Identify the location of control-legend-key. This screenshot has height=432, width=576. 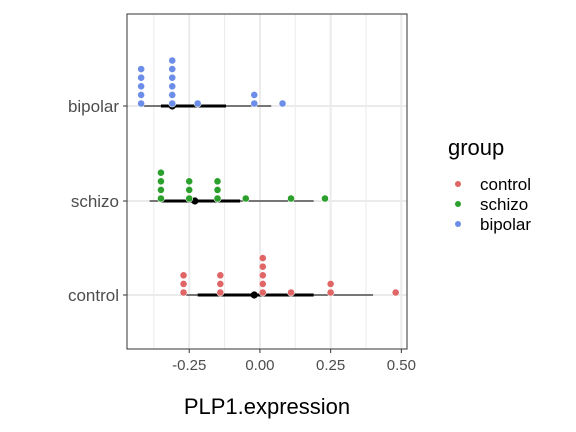
(458, 184).